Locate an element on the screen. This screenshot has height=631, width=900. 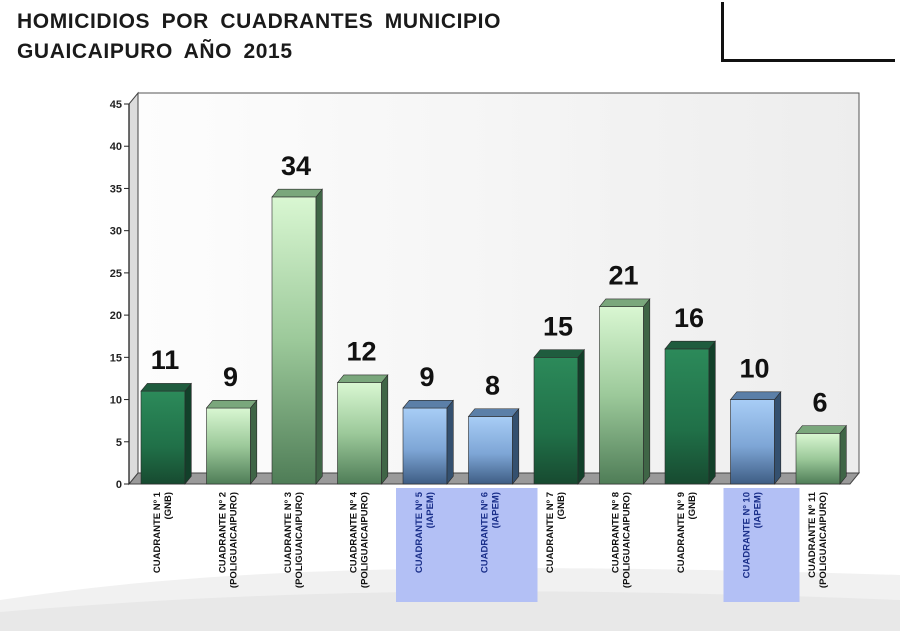
category-label: CUADRANTE Nº 10 (IAPEM) is located at coordinates (761, 545).